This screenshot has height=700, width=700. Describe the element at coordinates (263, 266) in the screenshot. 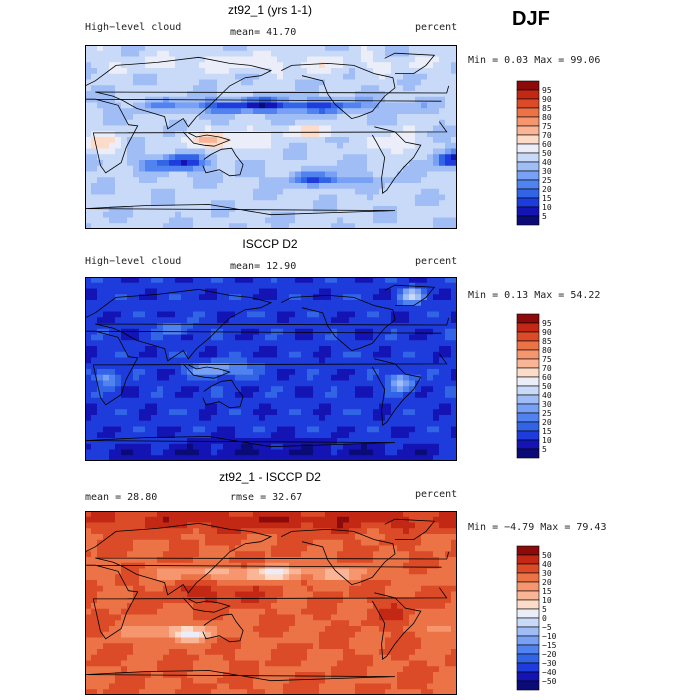

I see `panel-2-mean-label: mean= 12.90` at that location.